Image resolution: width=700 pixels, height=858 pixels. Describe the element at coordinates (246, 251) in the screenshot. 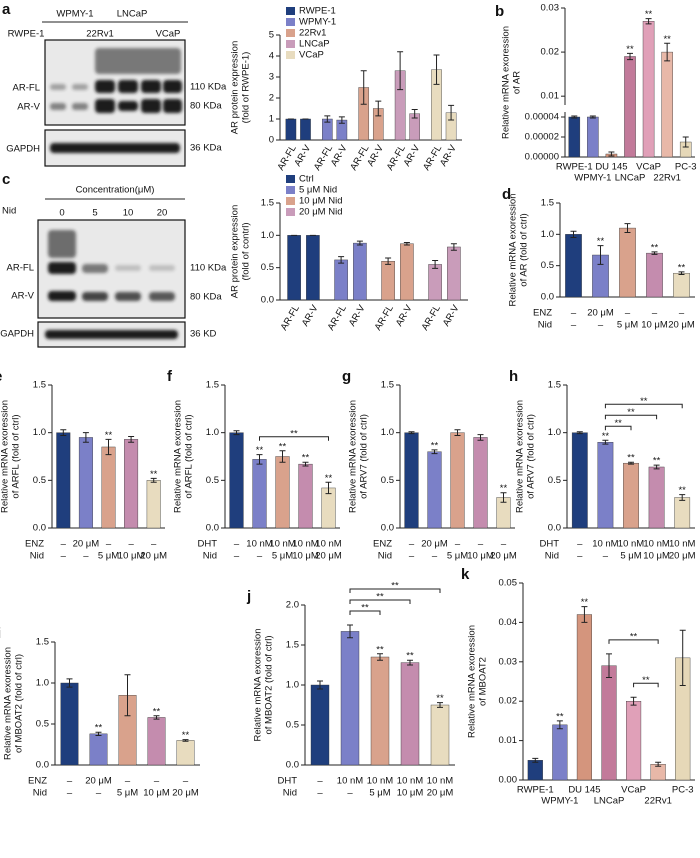

I see `y-axis-label: (fold of contrl)` at that location.